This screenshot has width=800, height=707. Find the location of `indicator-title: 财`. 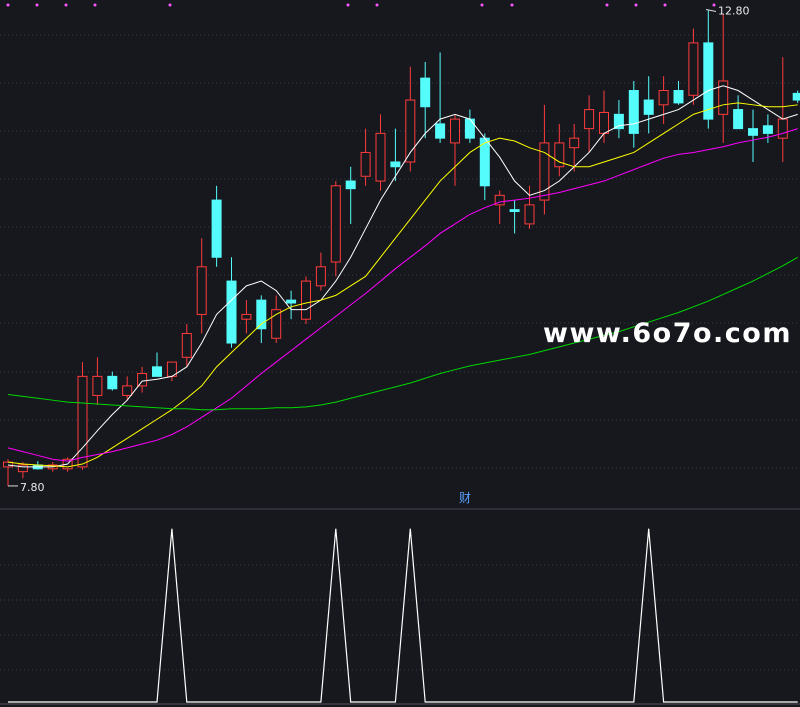

indicator-title: 财 is located at coordinates (465, 498).